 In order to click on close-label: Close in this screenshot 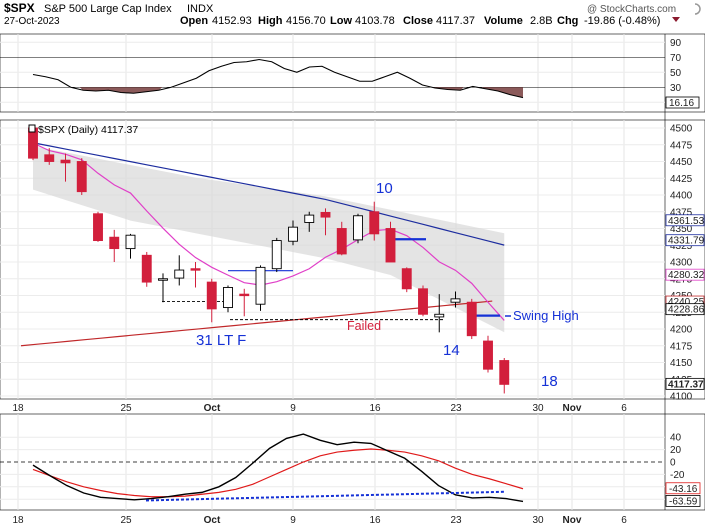, I will do `click(418, 21)`.